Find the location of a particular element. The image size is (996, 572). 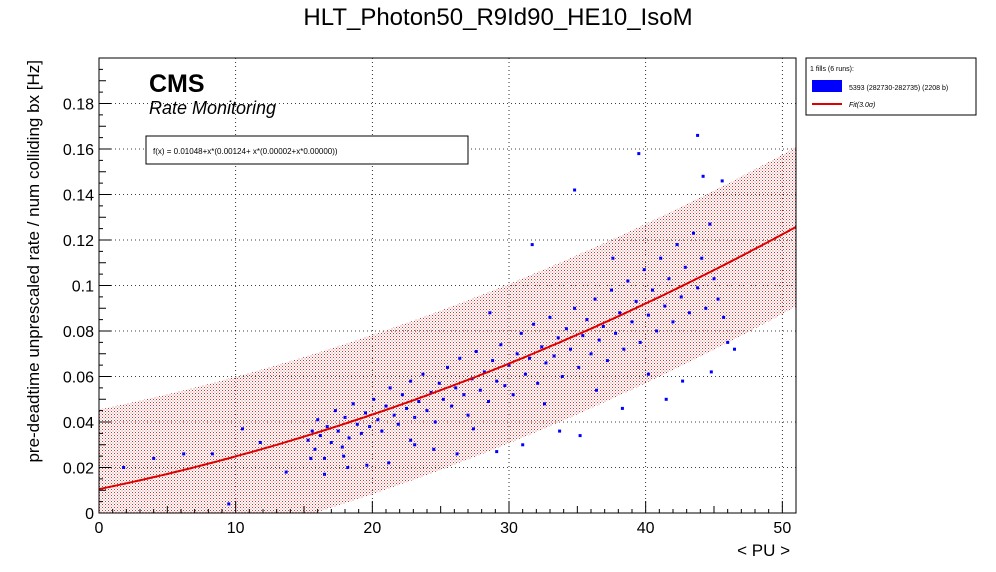

x-axis: 0 10 20 30 40 50 is located at coordinates (446, 519).